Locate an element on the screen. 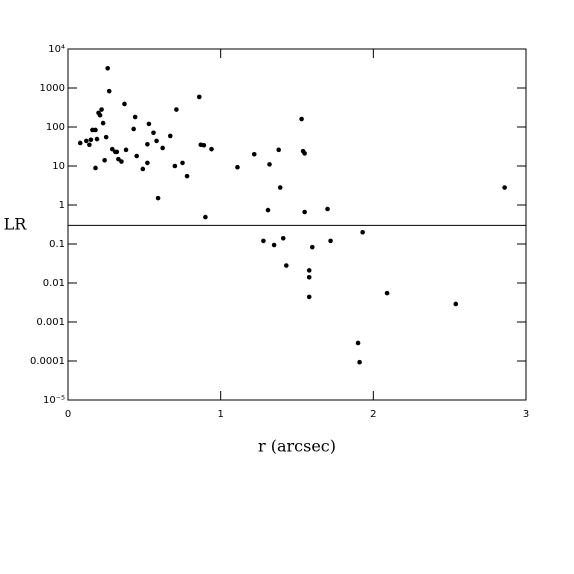 This screenshot has height=574, width=574. y-tick-label: 0.01 is located at coordinates (54, 283).